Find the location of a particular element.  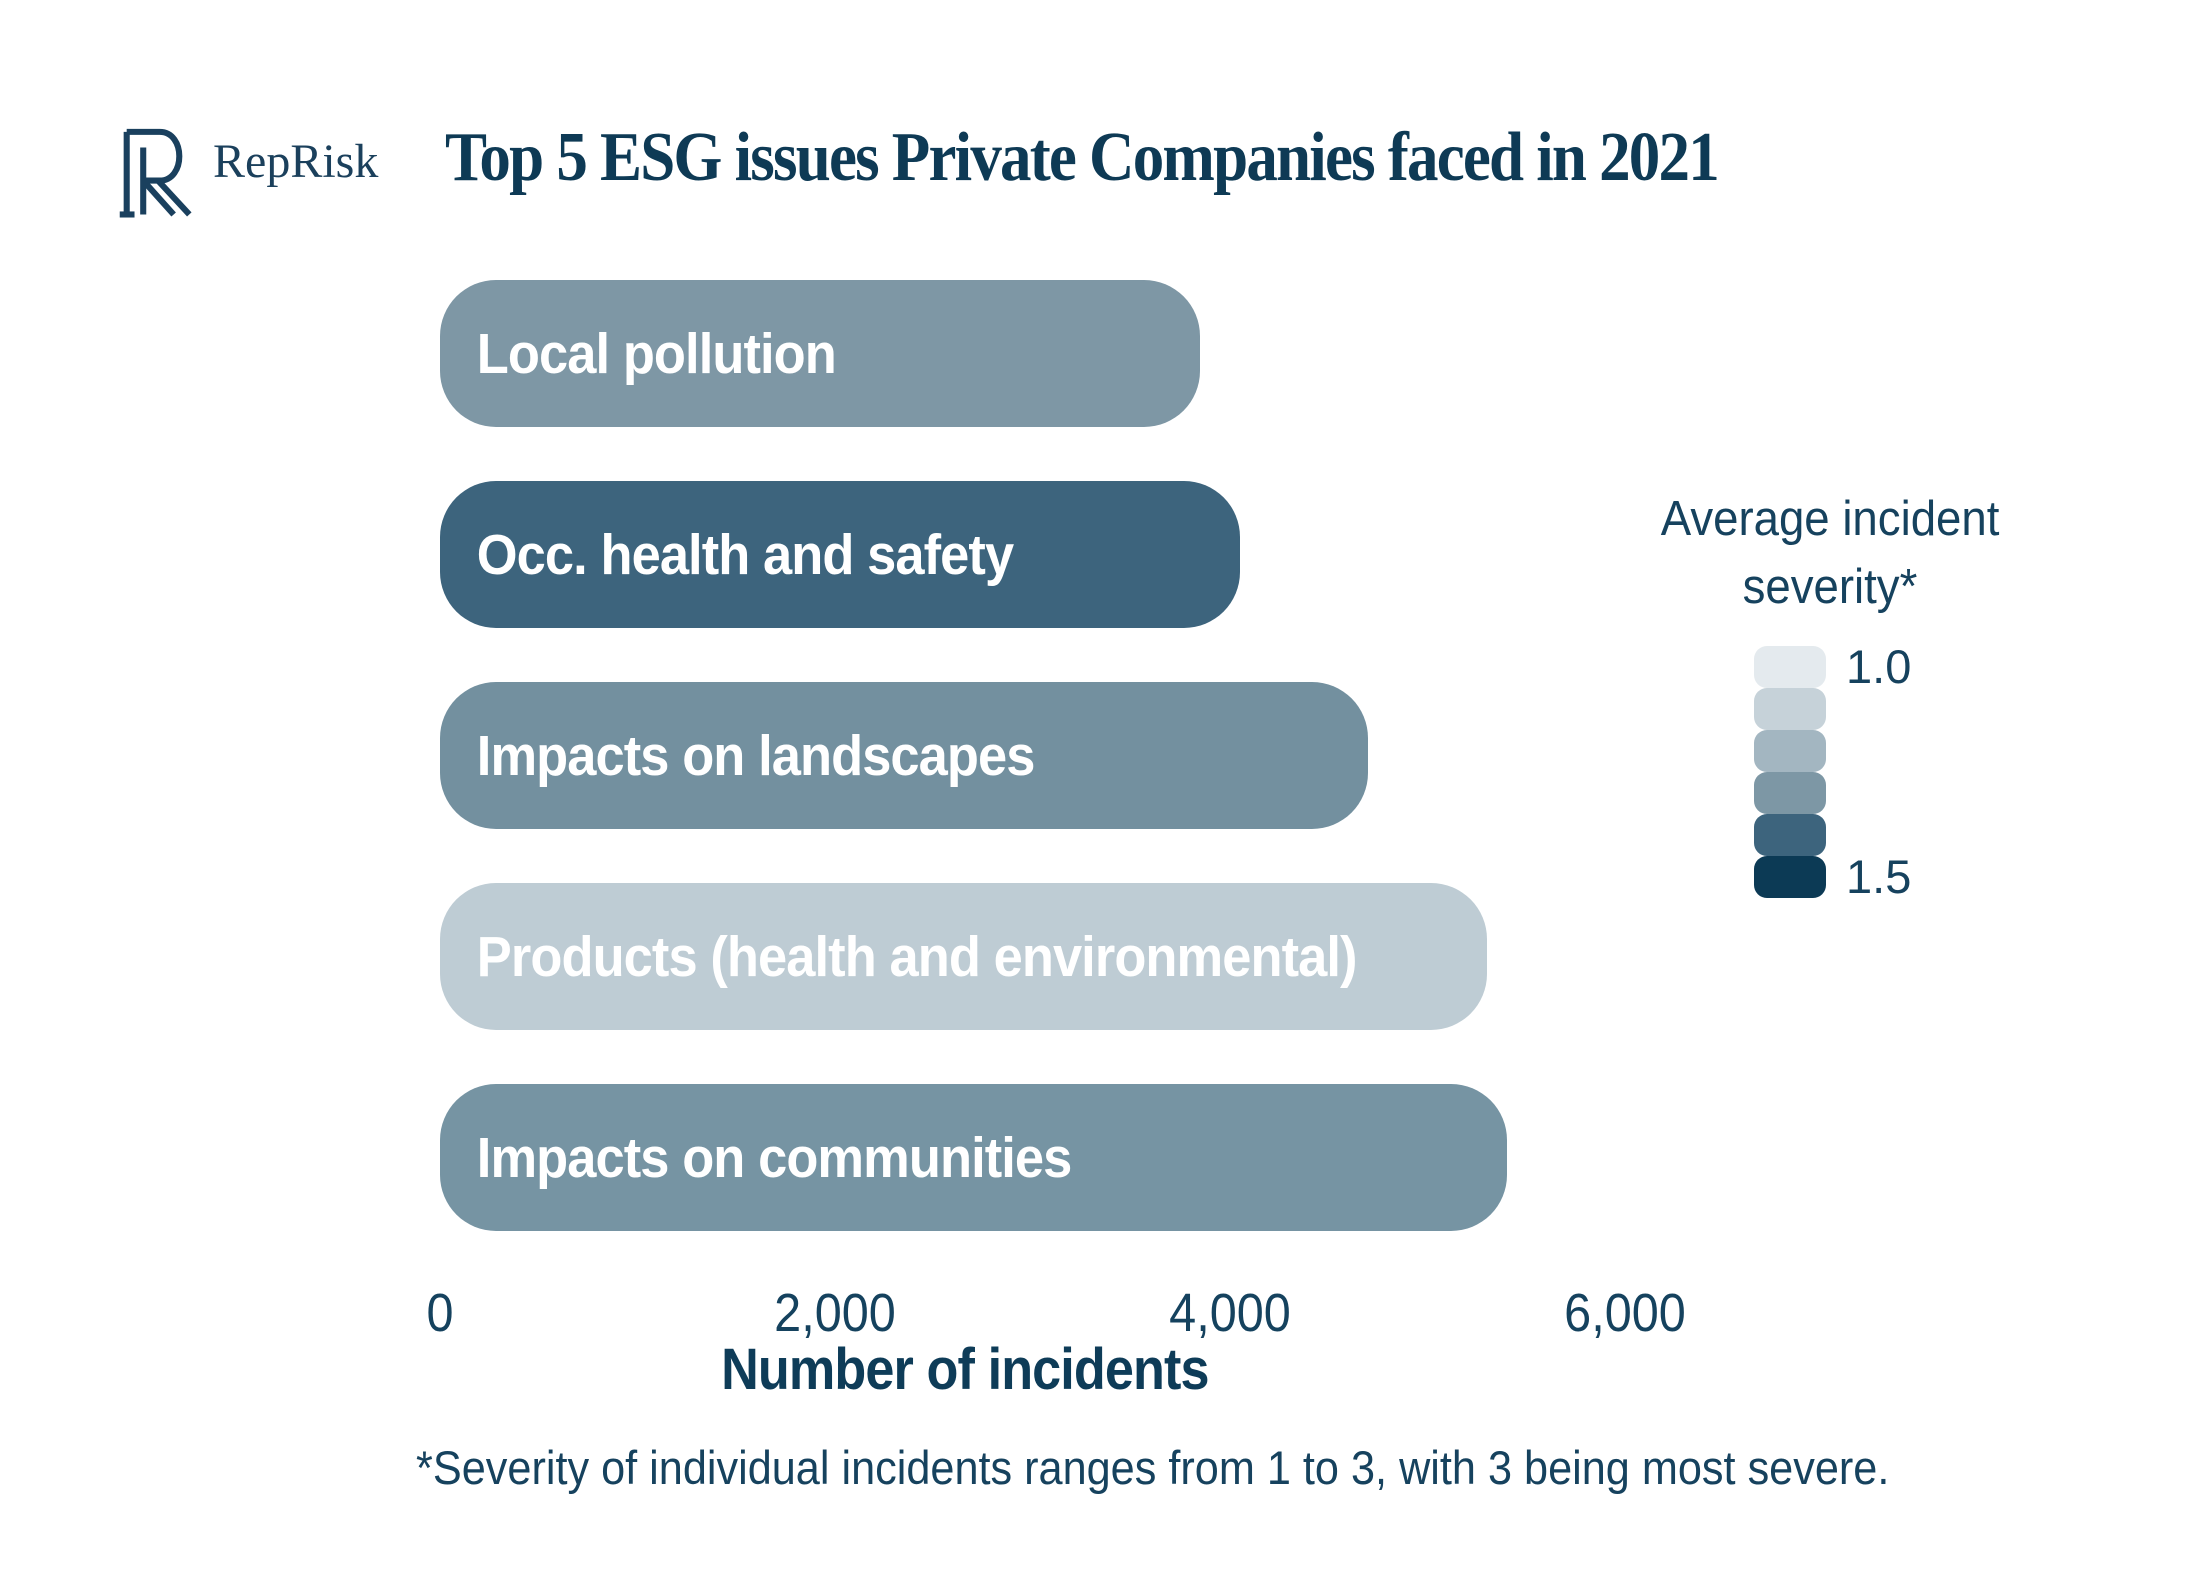

x-tick-2000: 2,000 is located at coordinates (835, 1313).